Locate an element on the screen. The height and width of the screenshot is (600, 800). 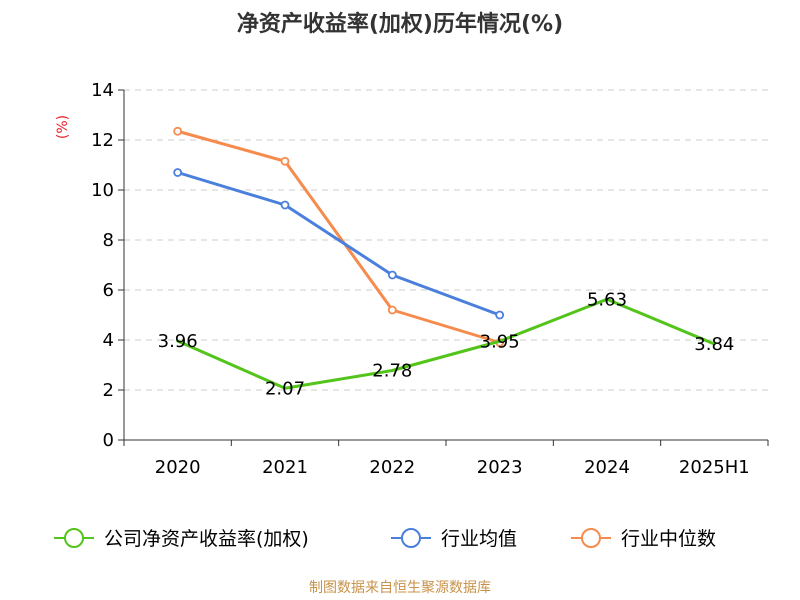
y-tick-label: 0 is located at coordinates (108, 440).